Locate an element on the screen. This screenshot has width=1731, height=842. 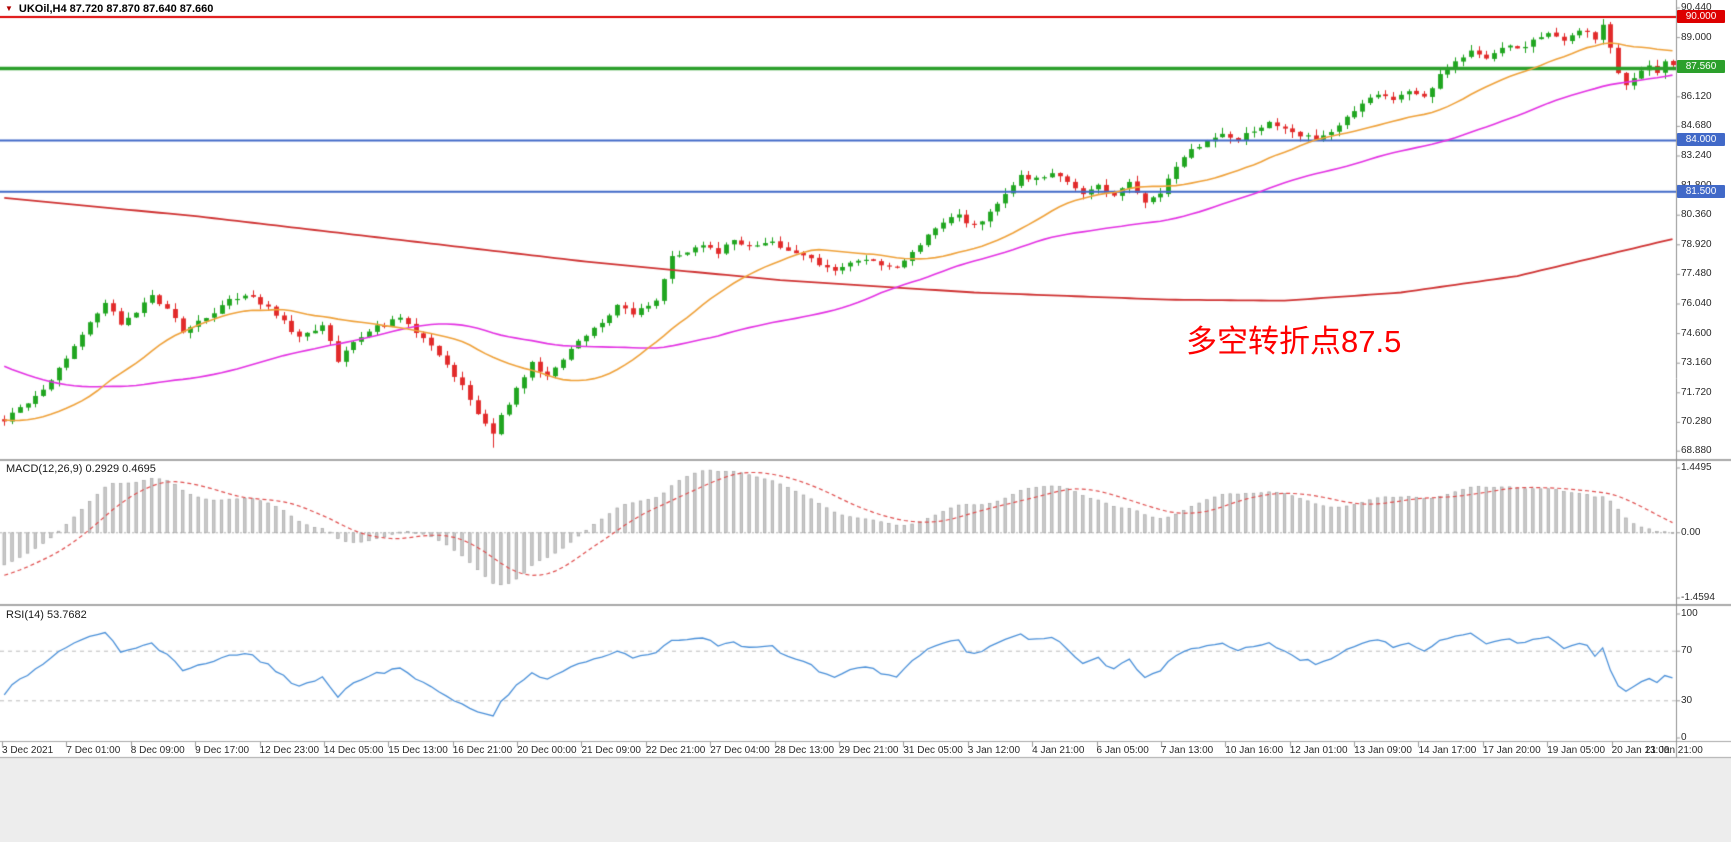
rsi-indicator-label: RSI(14) 53.7682 is located at coordinates (46, 615).